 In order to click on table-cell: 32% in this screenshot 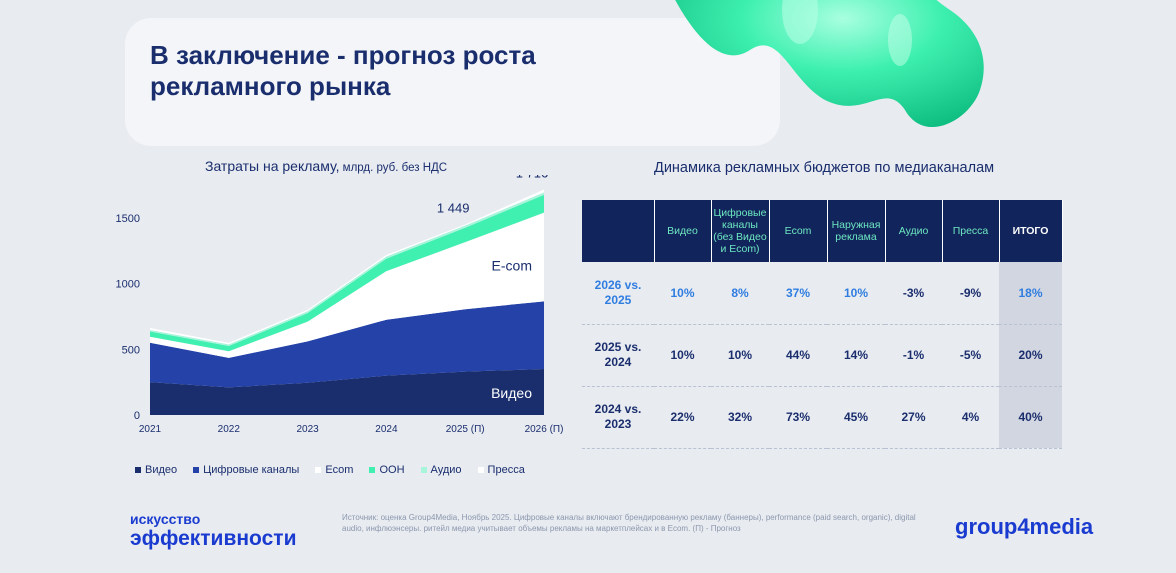, I will do `click(740, 417)`.